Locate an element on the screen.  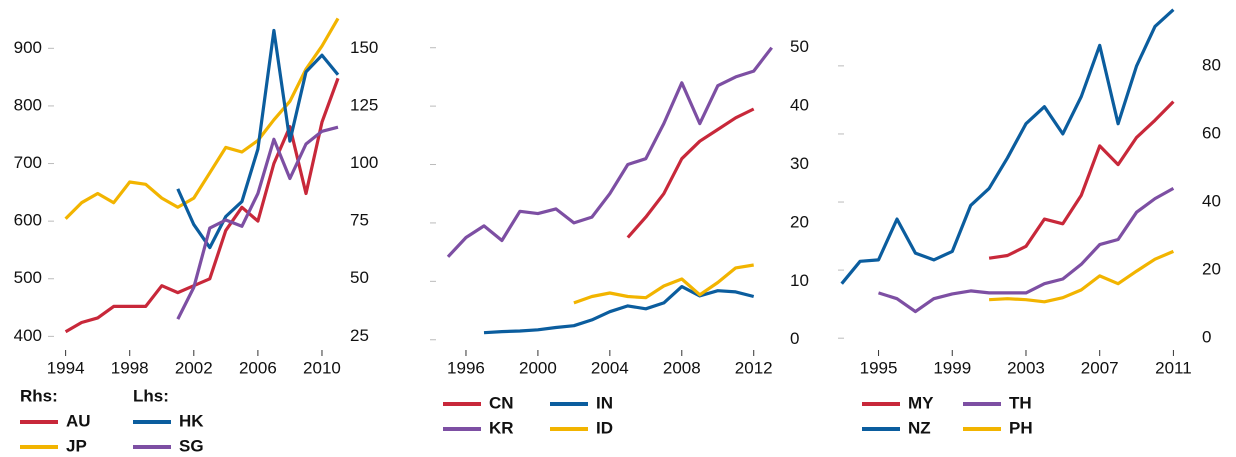
y-tick-label: 900 is located at coordinates (28, 47).